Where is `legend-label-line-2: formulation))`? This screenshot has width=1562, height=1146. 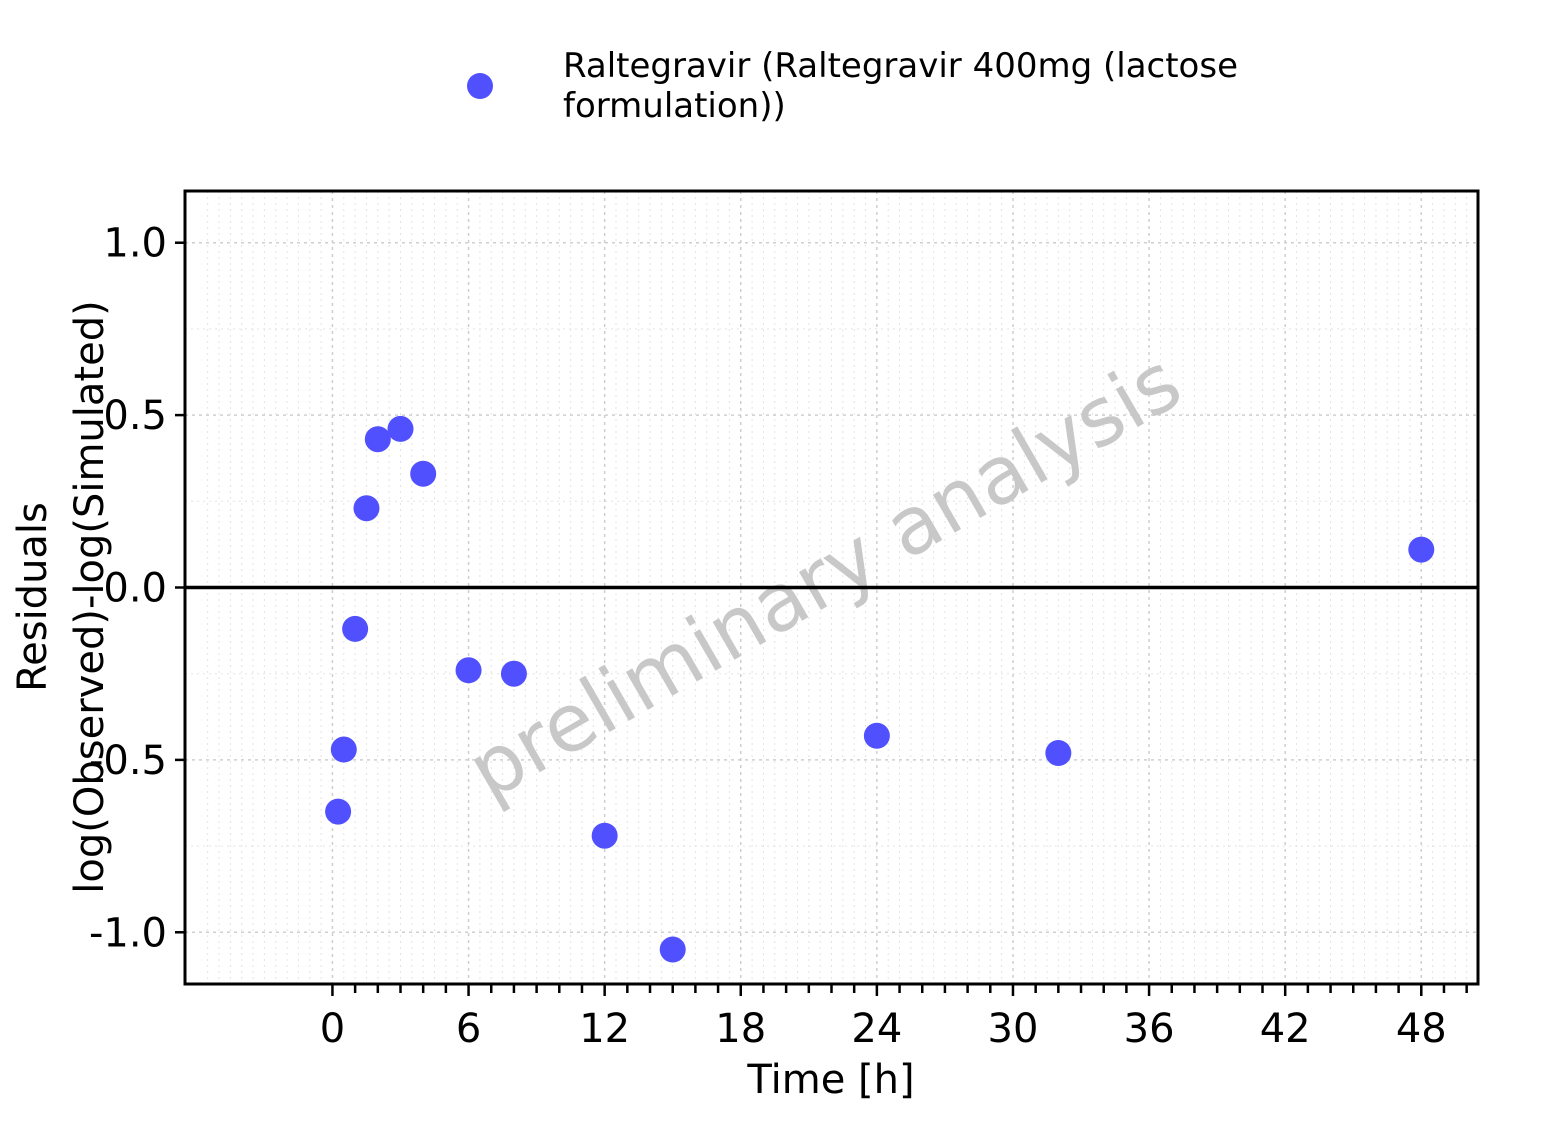
legend-label-line-2: formulation)) is located at coordinates (674, 106).